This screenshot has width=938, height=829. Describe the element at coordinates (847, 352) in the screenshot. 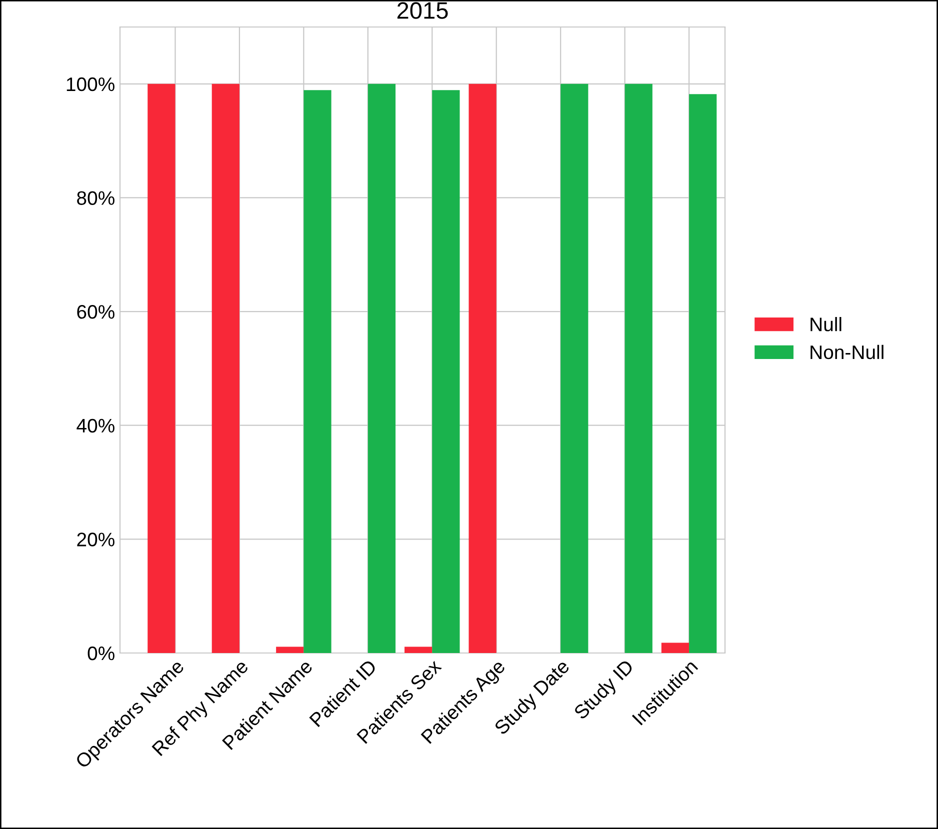

I see `legend-label: Non-Null` at that location.